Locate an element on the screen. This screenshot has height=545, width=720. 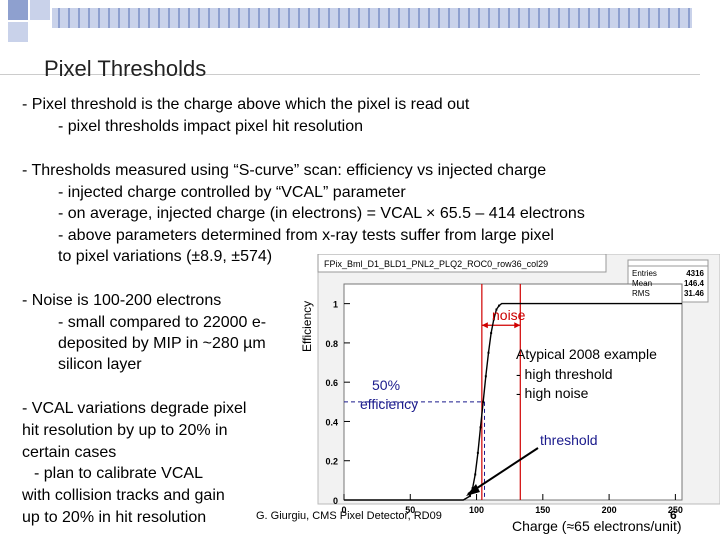
x-tick-label: 100 is located at coordinates (476, 510).